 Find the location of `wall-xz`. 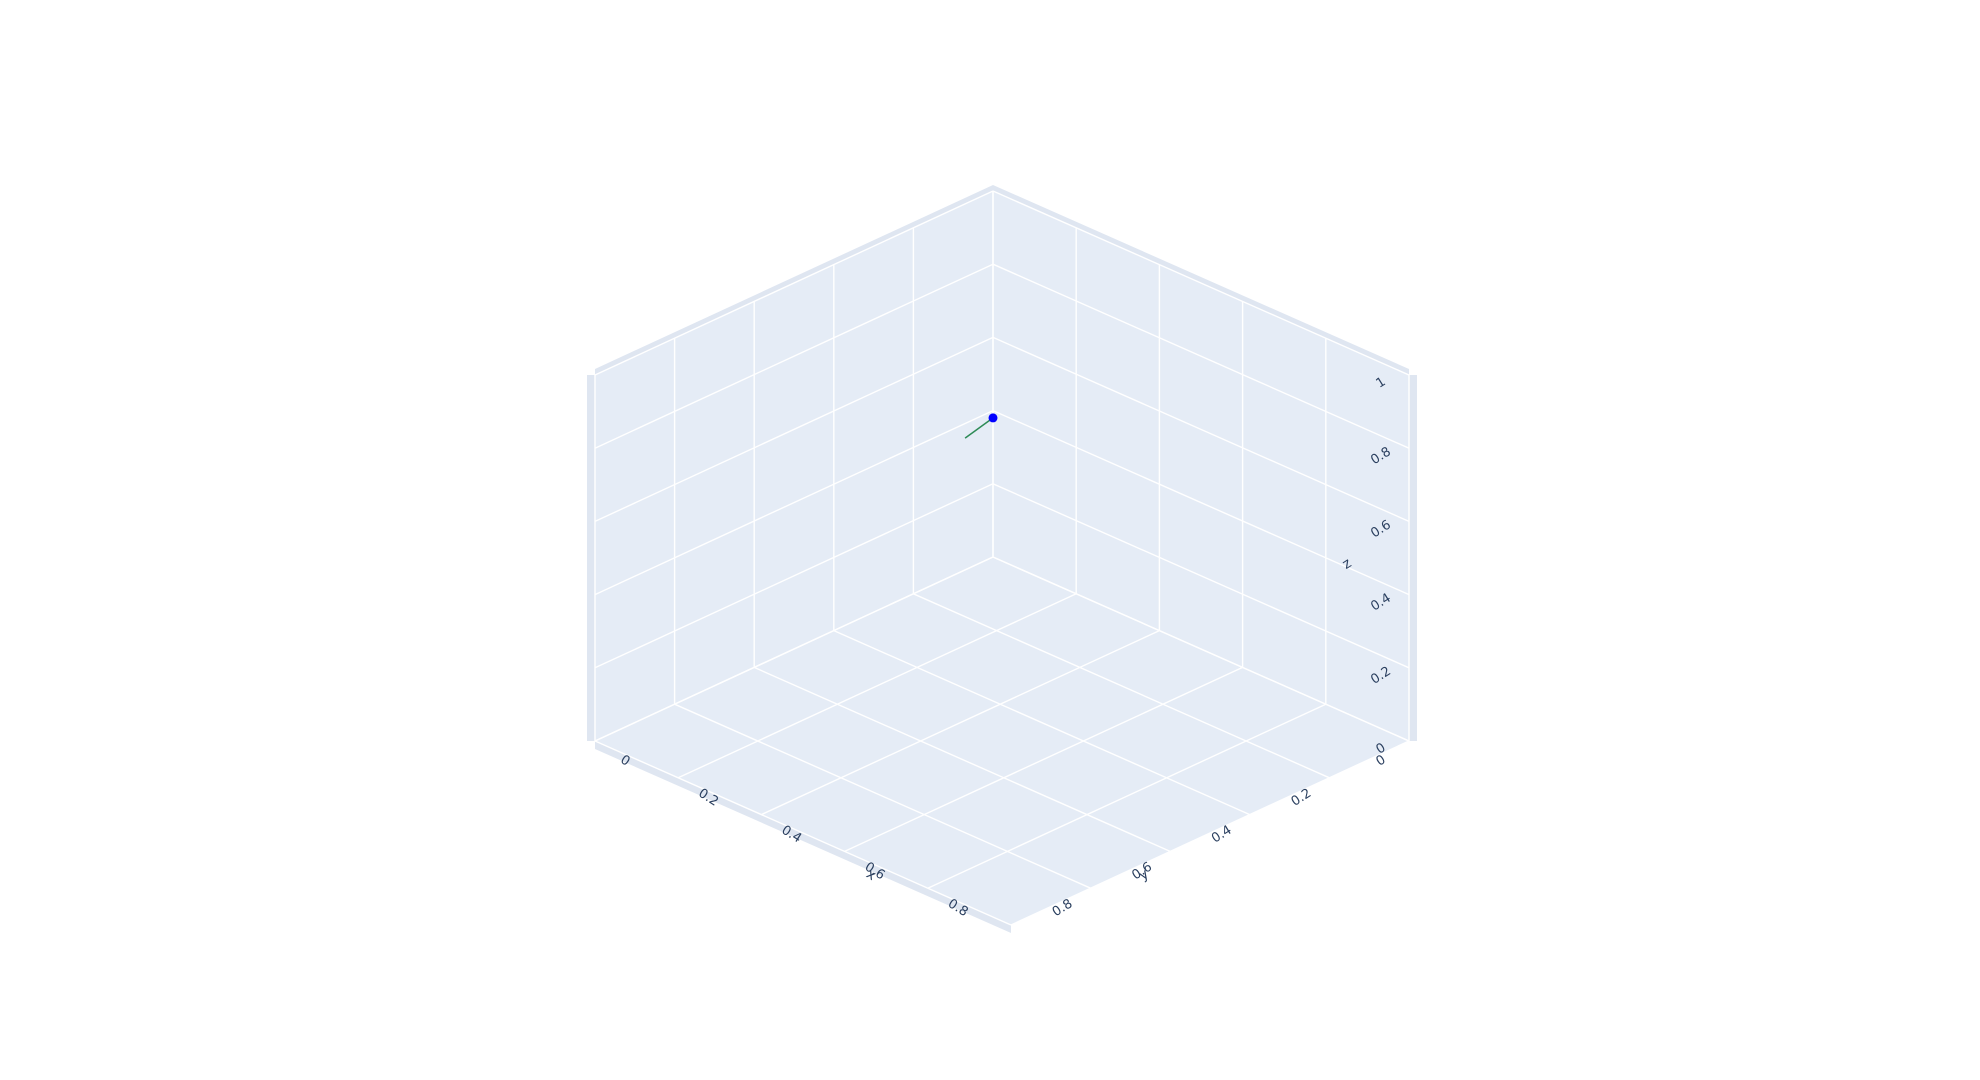

wall-xz is located at coordinates (1201, 466).